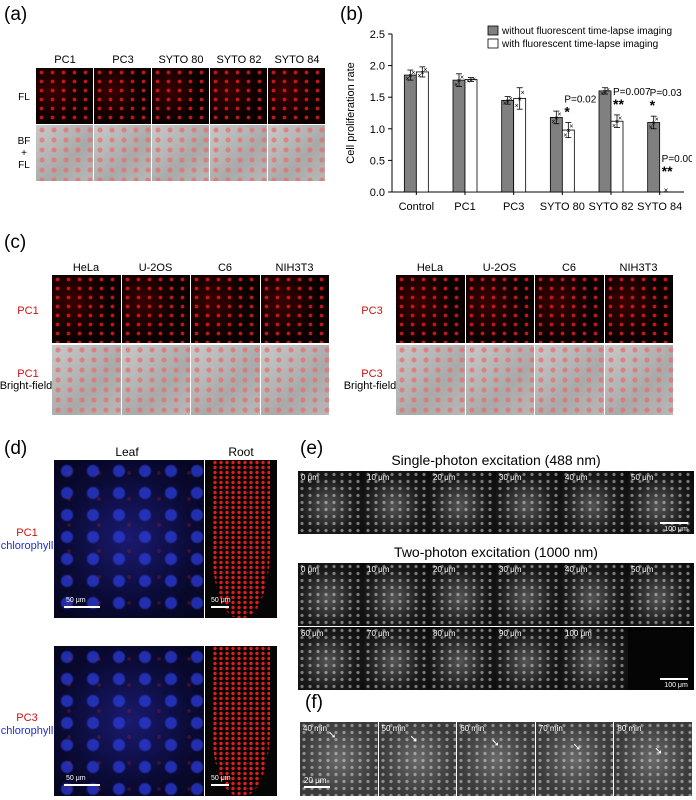 This screenshot has height=800, width=696. Describe the element at coordinates (241, 452) in the screenshot. I see `panel-d-col-root: Root` at that location.